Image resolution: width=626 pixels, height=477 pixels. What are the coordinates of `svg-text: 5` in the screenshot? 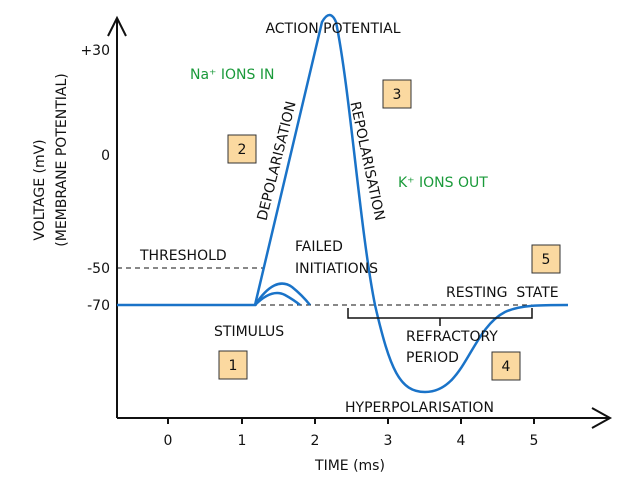 It's located at (546, 260).